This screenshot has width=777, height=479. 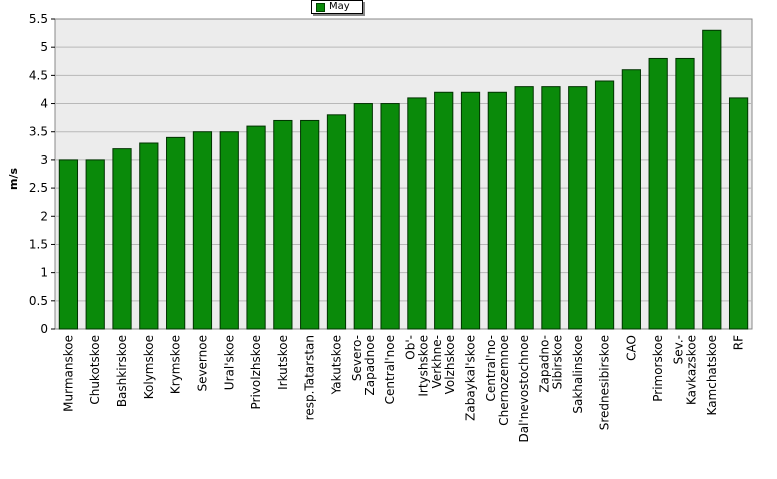 I want to click on x-tick-label: Privolzhskoe, so click(x=256, y=372).